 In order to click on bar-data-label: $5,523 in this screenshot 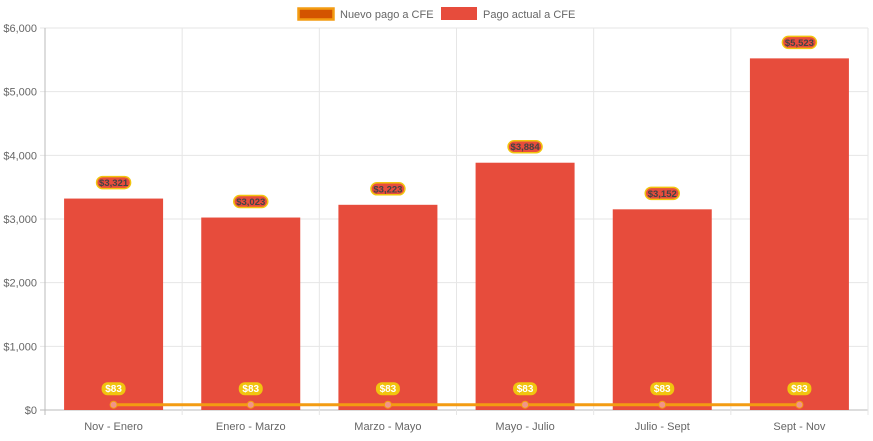, I will do `click(799, 43)`.